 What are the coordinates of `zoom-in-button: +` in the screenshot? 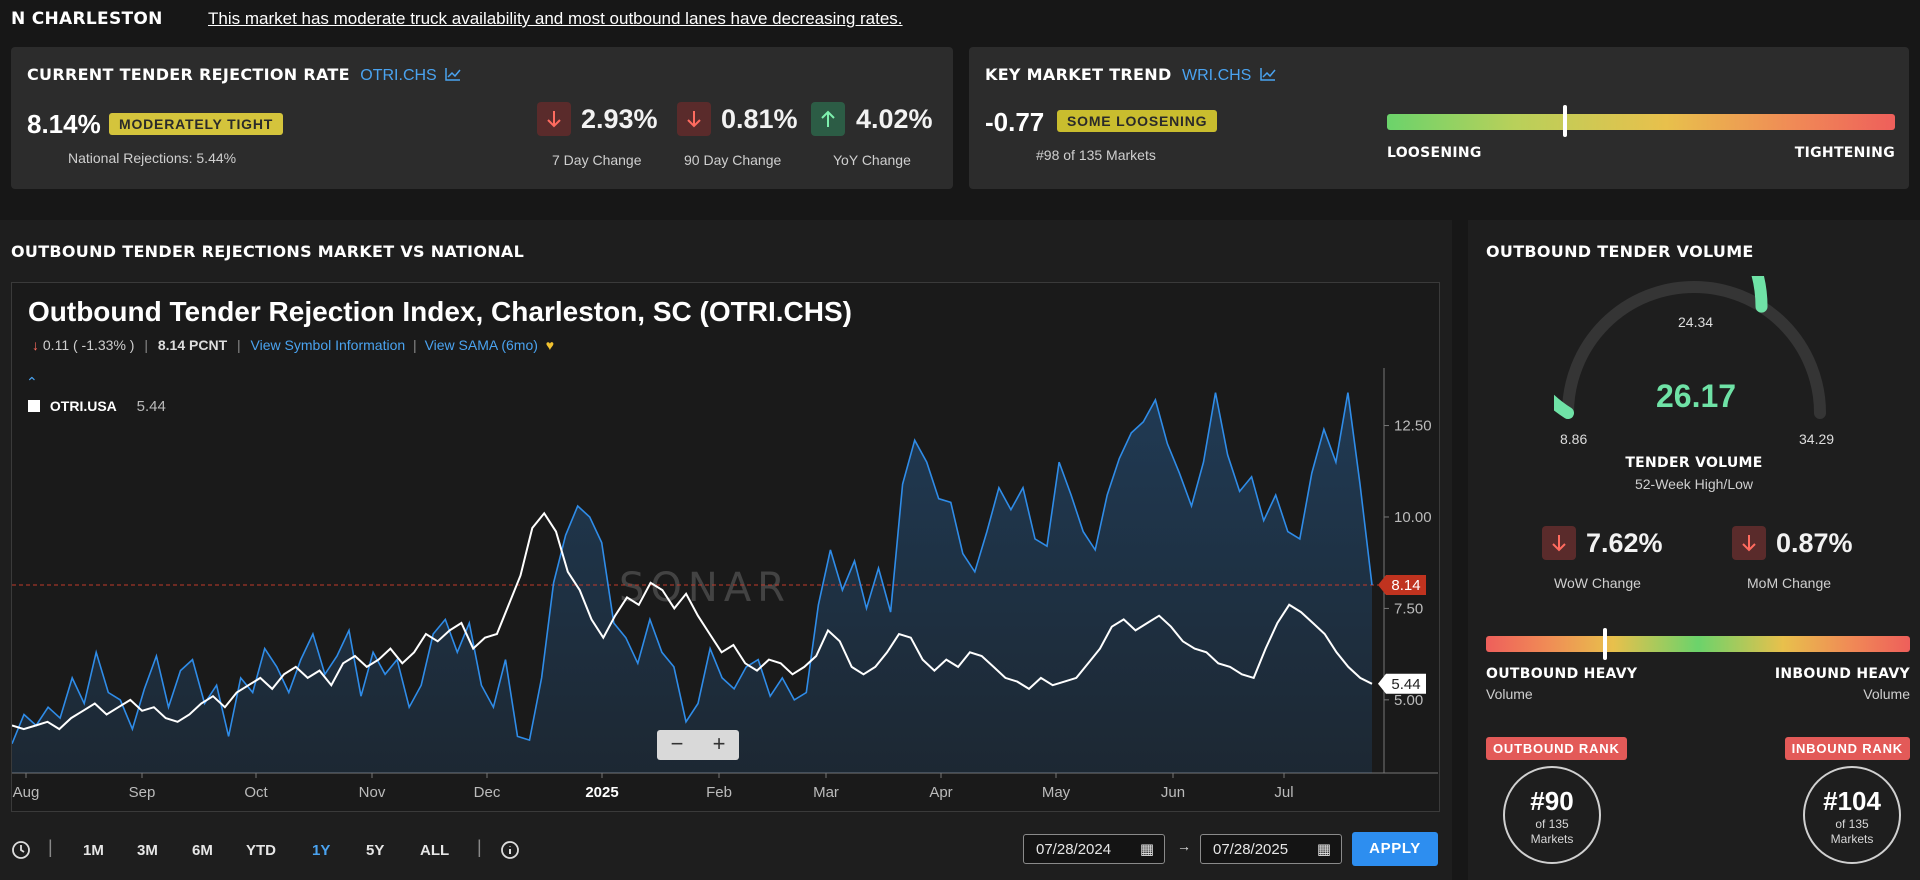 It's located at (719, 743).